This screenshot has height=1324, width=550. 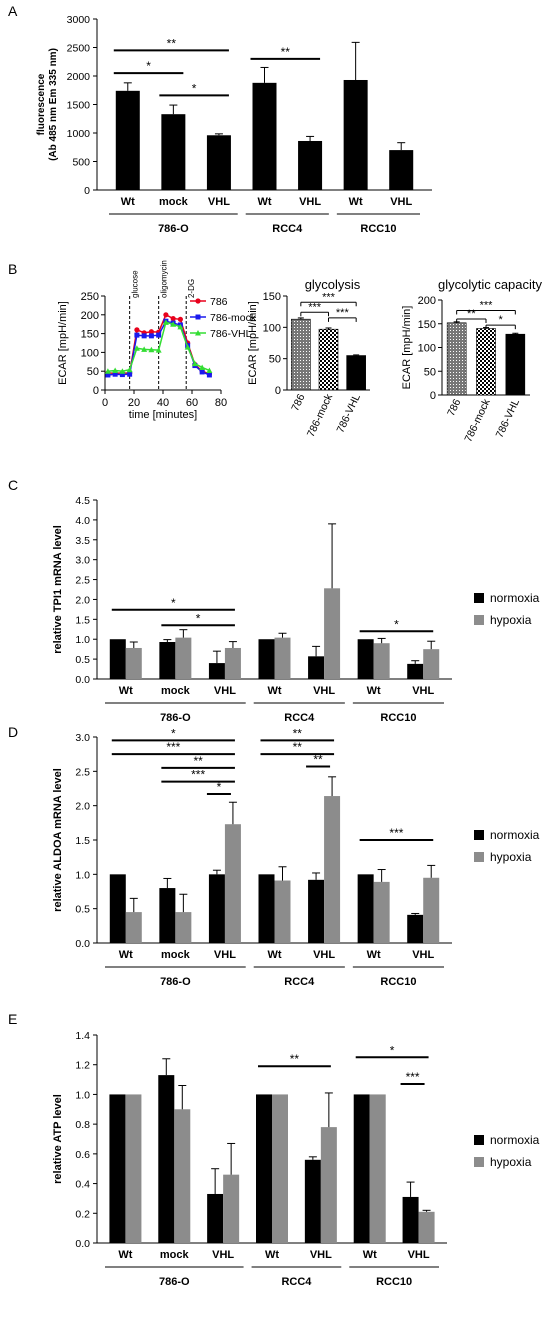 What do you see at coordinates (79, 134) in the screenshot?
I see `y-tick-label: 1000` at bounding box center [79, 134].